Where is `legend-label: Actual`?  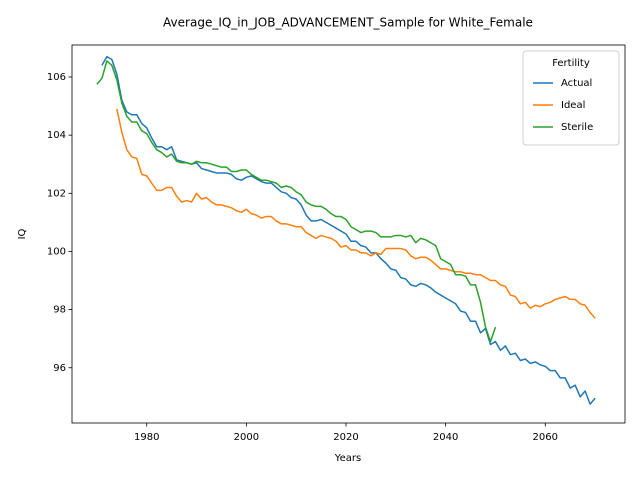
legend-label: Actual is located at coordinates (576, 83).